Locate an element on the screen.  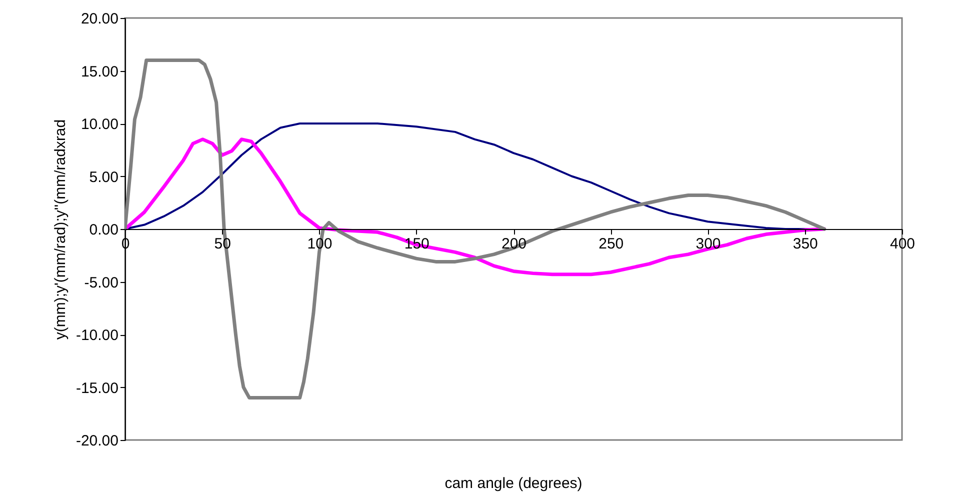
x-axis-title: cam angle (degrees) is located at coordinates (513, 483).